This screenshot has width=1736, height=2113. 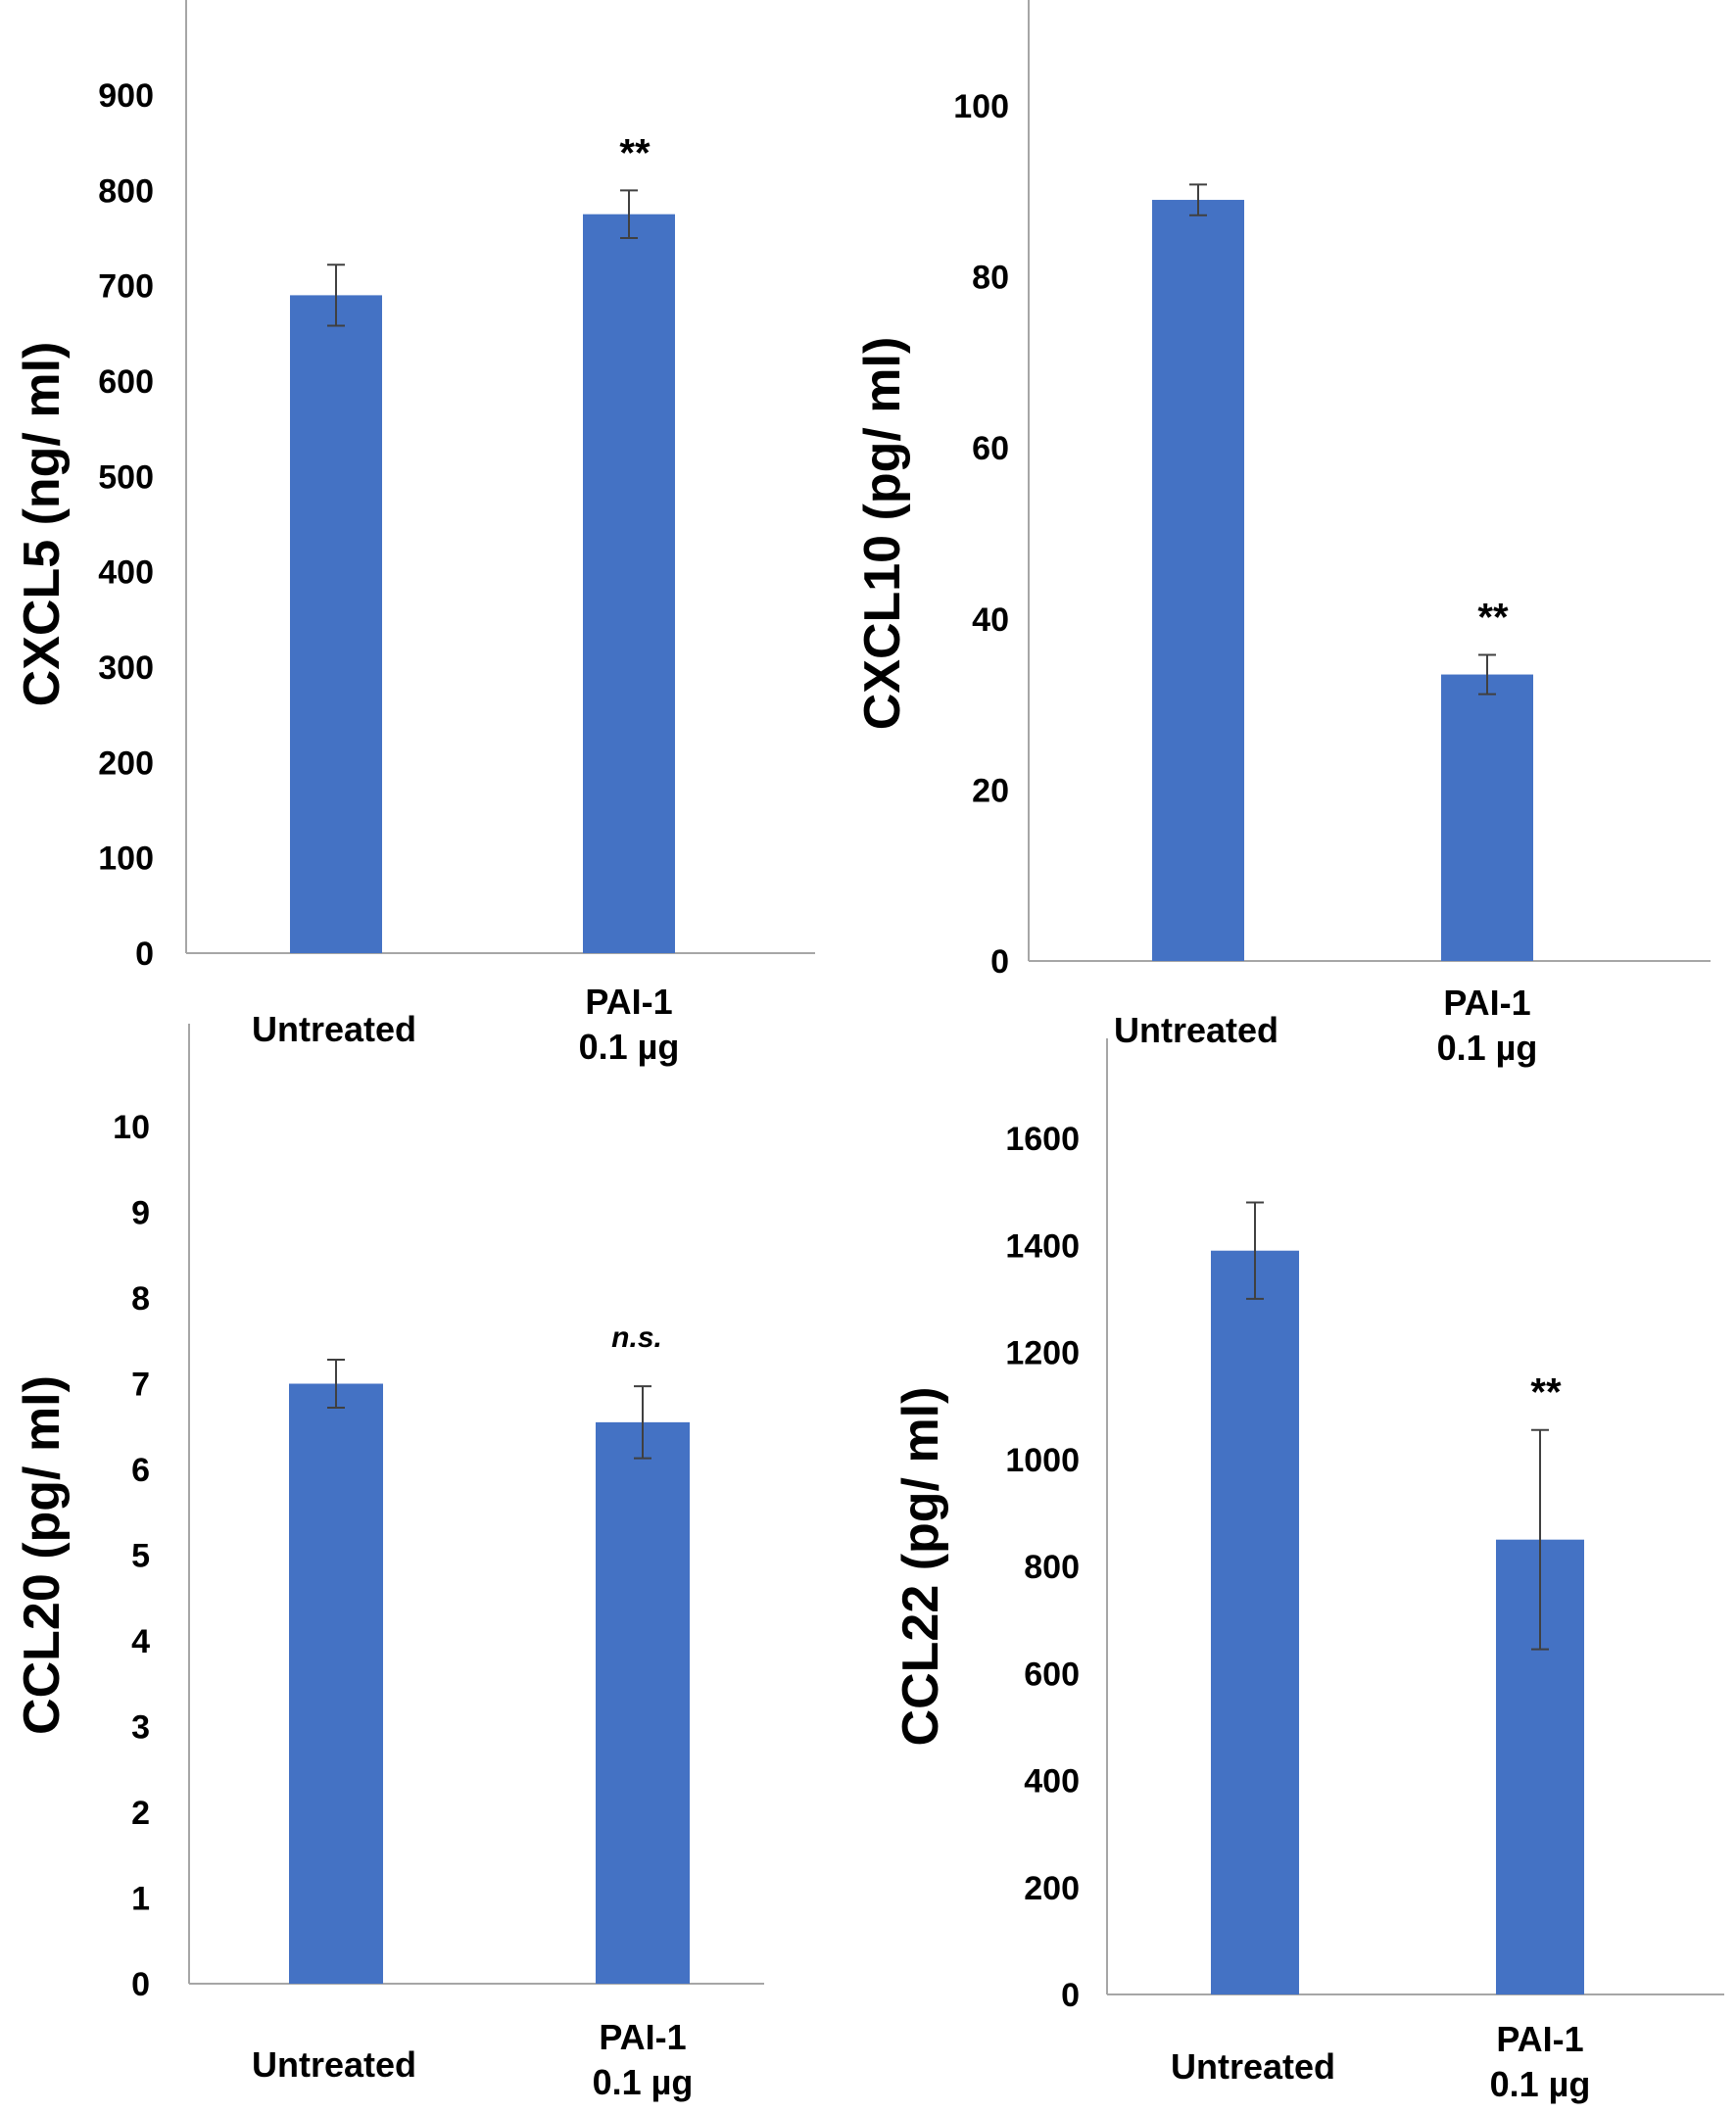 What do you see at coordinates (140, 1299) in the screenshot?
I see `y-tick-label: 8` at bounding box center [140, 1299].